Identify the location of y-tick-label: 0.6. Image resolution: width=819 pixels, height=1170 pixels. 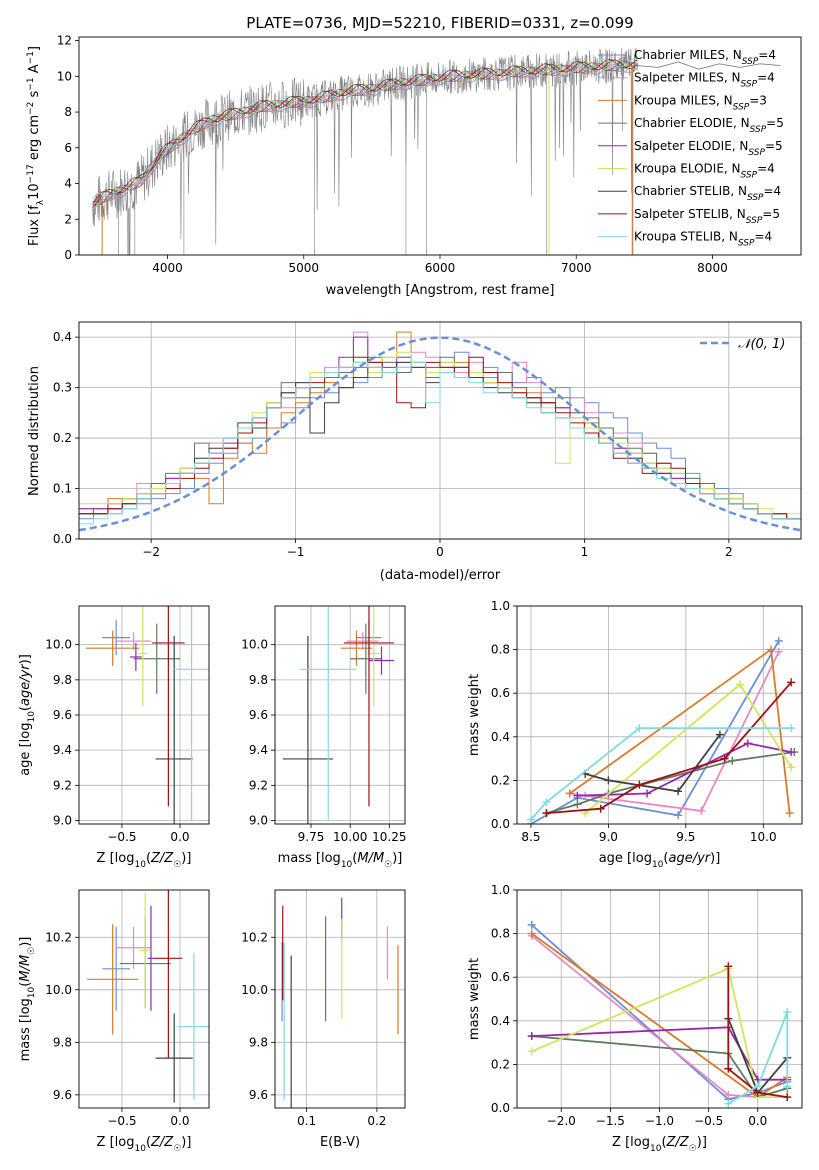
(500, 977).